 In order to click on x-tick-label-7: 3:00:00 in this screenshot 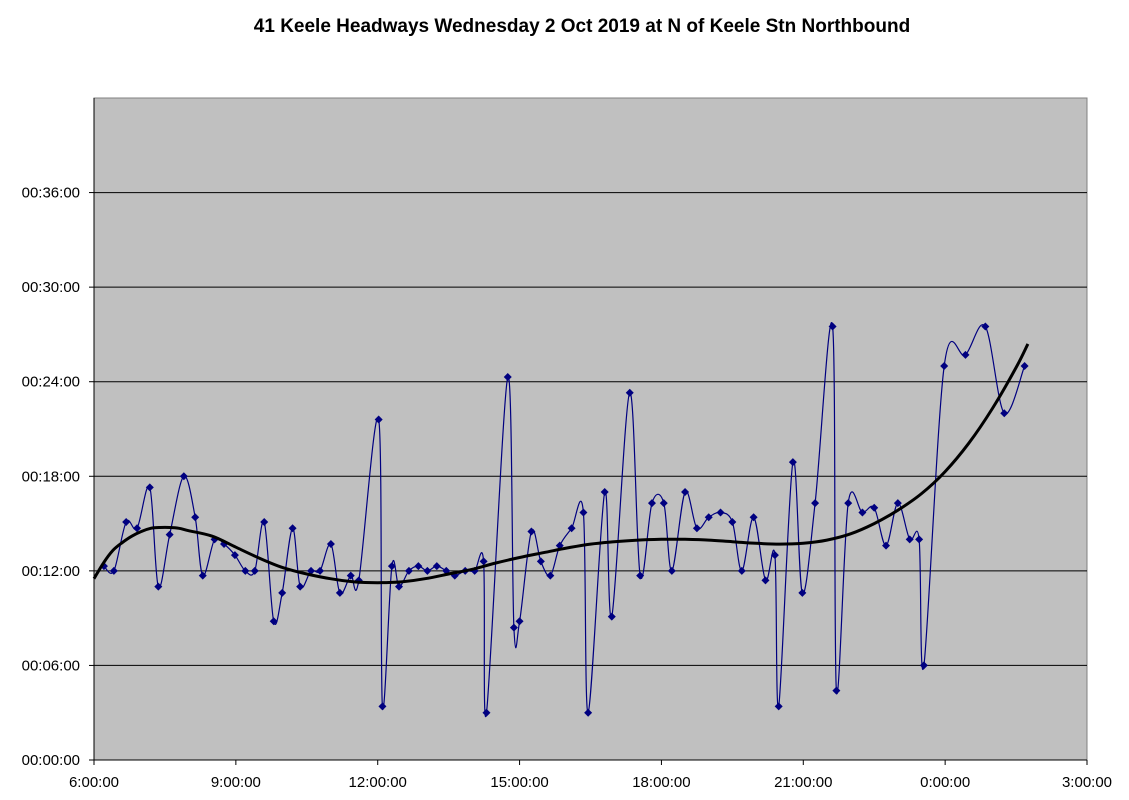, I will do `click(1087, 782)`.